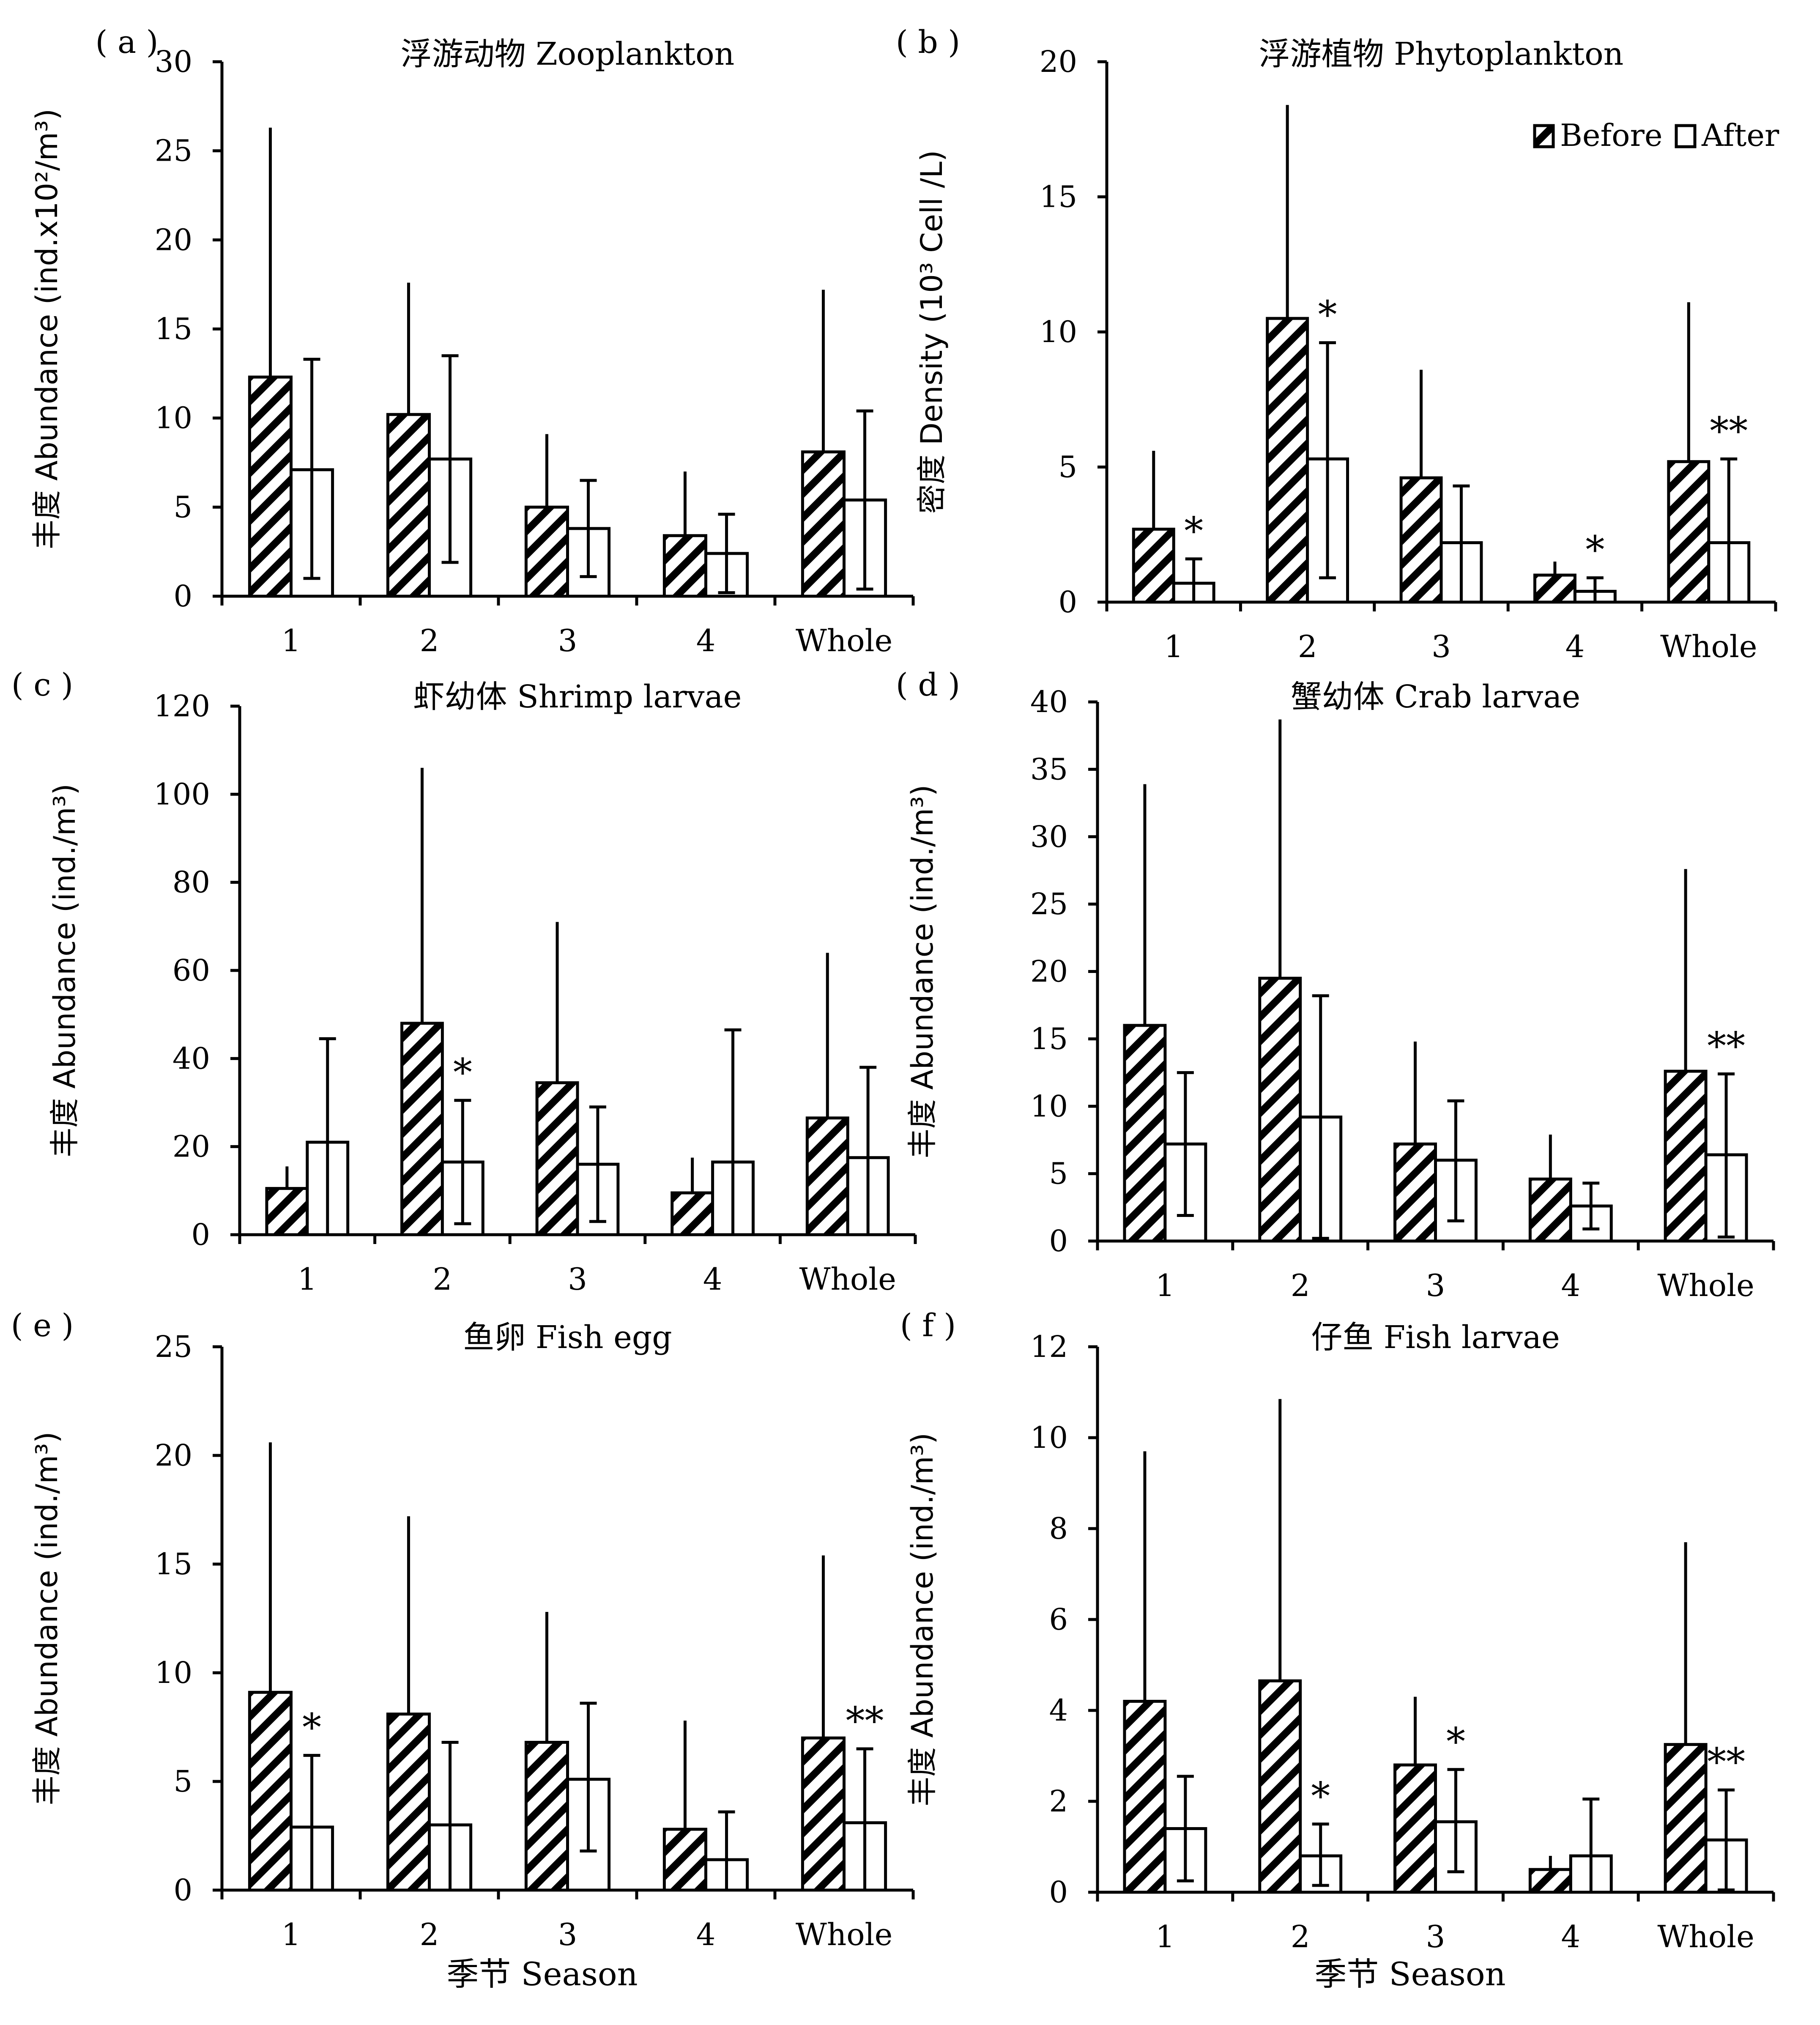 This screenshot has height=2025, width=1820. I want to click on y-tick-label: 30, so click(1049, 836).